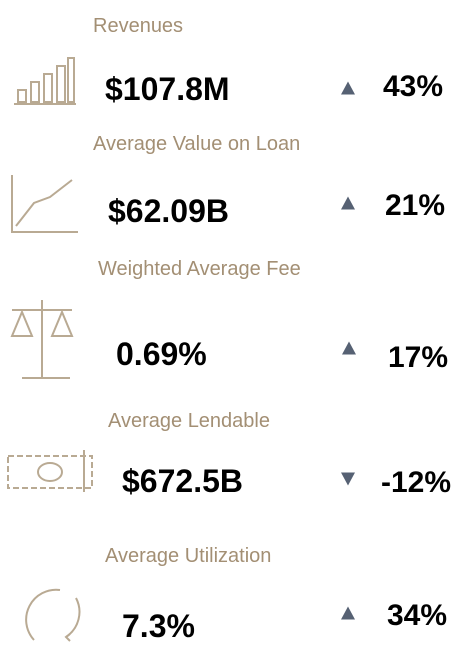 Image resolution: width=464 pixels, height=645 pixels. I want to click on cycle-icon, so click(53, 615).